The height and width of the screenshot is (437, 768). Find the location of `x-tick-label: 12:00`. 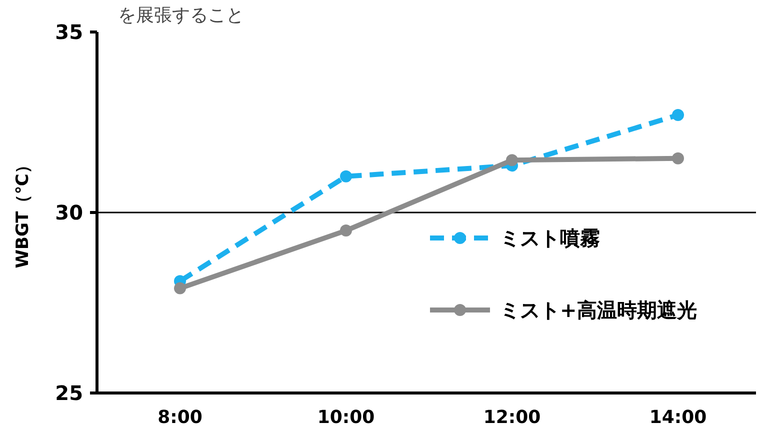

x-tick-label: 12:00 is located at coordinates (512, 417).